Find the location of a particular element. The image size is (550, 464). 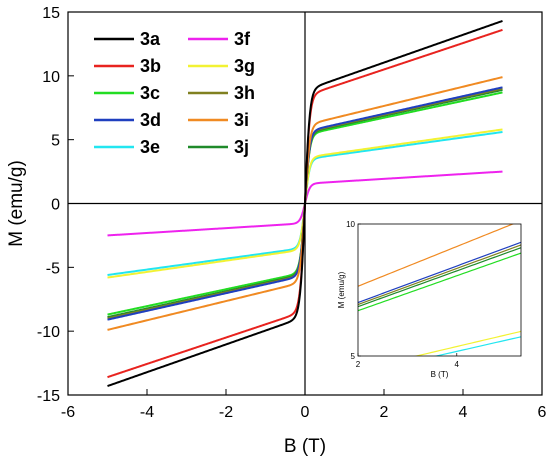

inset-y-axis-title: M (emu/g) is located at coordinates (341, 289).